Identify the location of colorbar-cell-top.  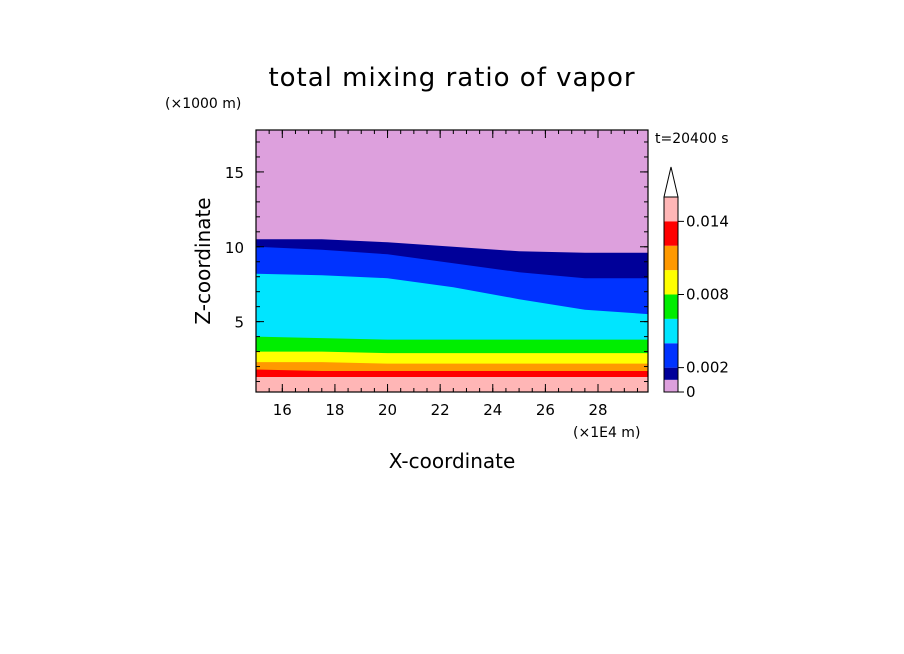
(671, 209).